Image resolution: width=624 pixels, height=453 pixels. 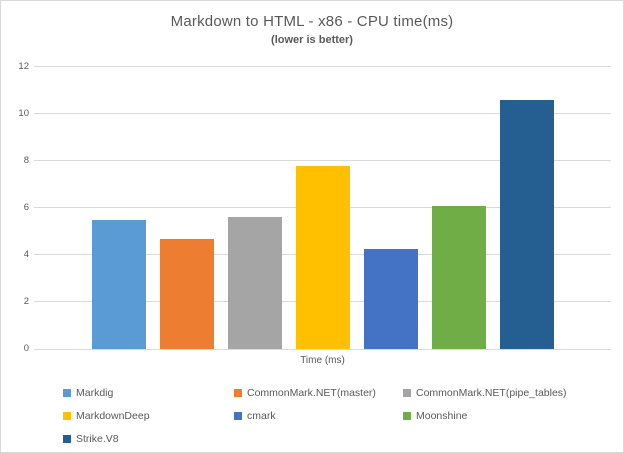 I want to click on bar-cmark, so click(x=390, y=299).